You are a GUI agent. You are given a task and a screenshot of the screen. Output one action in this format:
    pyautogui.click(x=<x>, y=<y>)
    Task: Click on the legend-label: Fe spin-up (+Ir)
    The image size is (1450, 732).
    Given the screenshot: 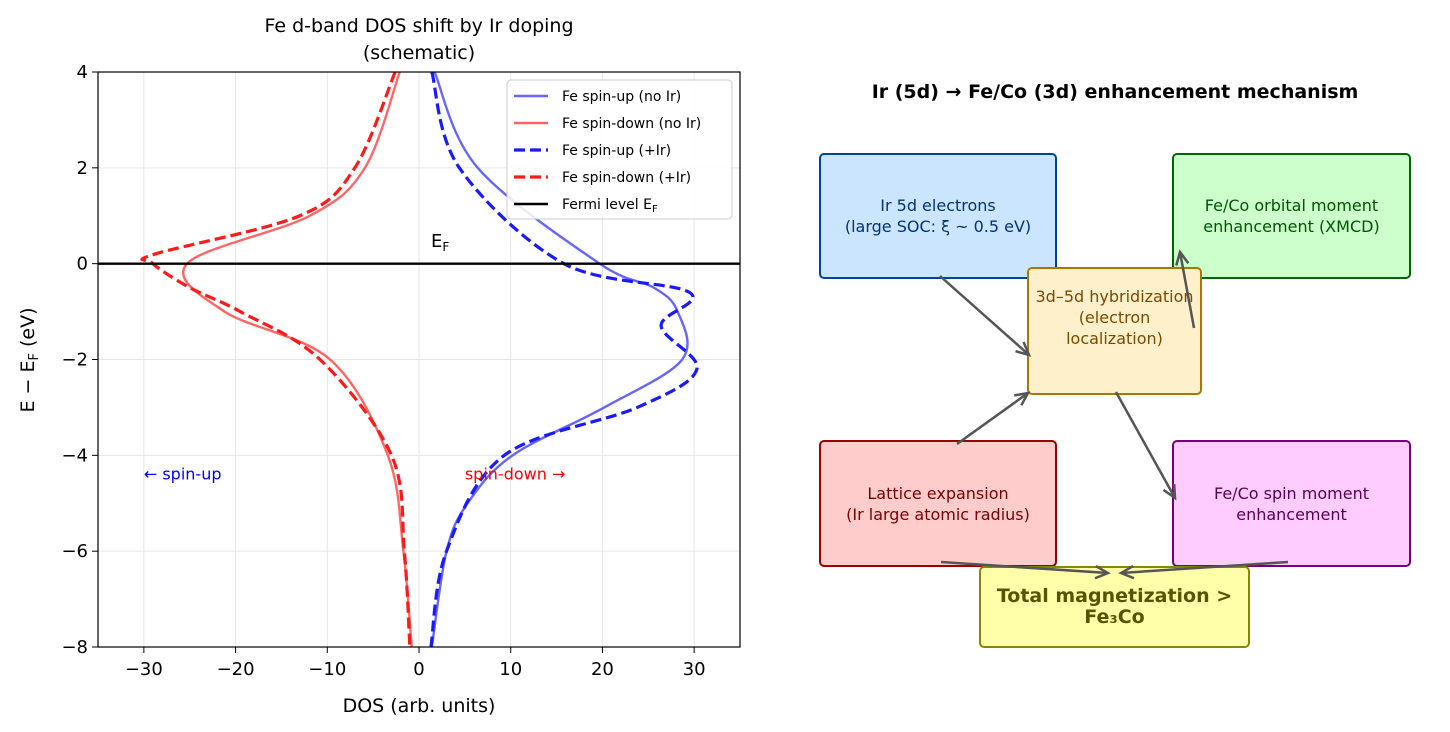 What is the action you would take?
    pyautogui.click(x=616, y=151)
    